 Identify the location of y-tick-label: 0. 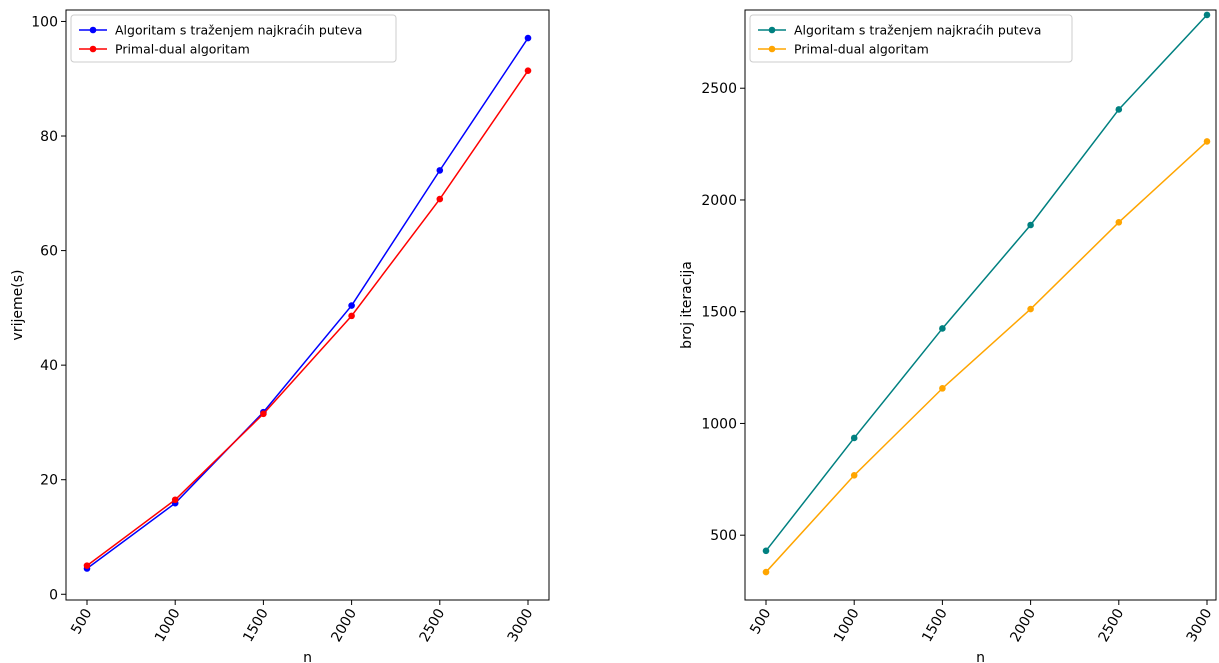
(53, 595).